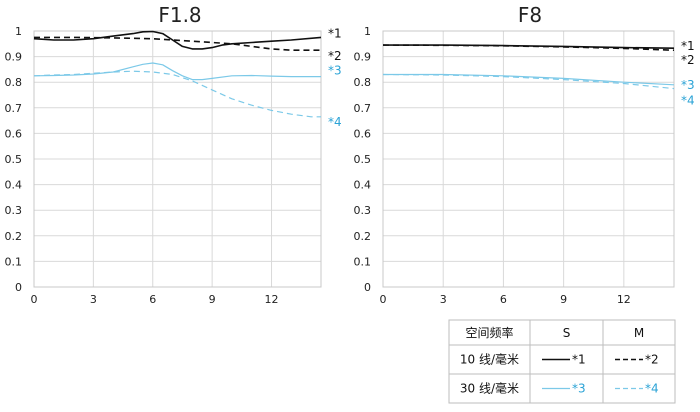  What do you see at coordinates (530, 15) in the screenshot?
I see `chart-title-f8: F8` at bounding box center [530, 15].